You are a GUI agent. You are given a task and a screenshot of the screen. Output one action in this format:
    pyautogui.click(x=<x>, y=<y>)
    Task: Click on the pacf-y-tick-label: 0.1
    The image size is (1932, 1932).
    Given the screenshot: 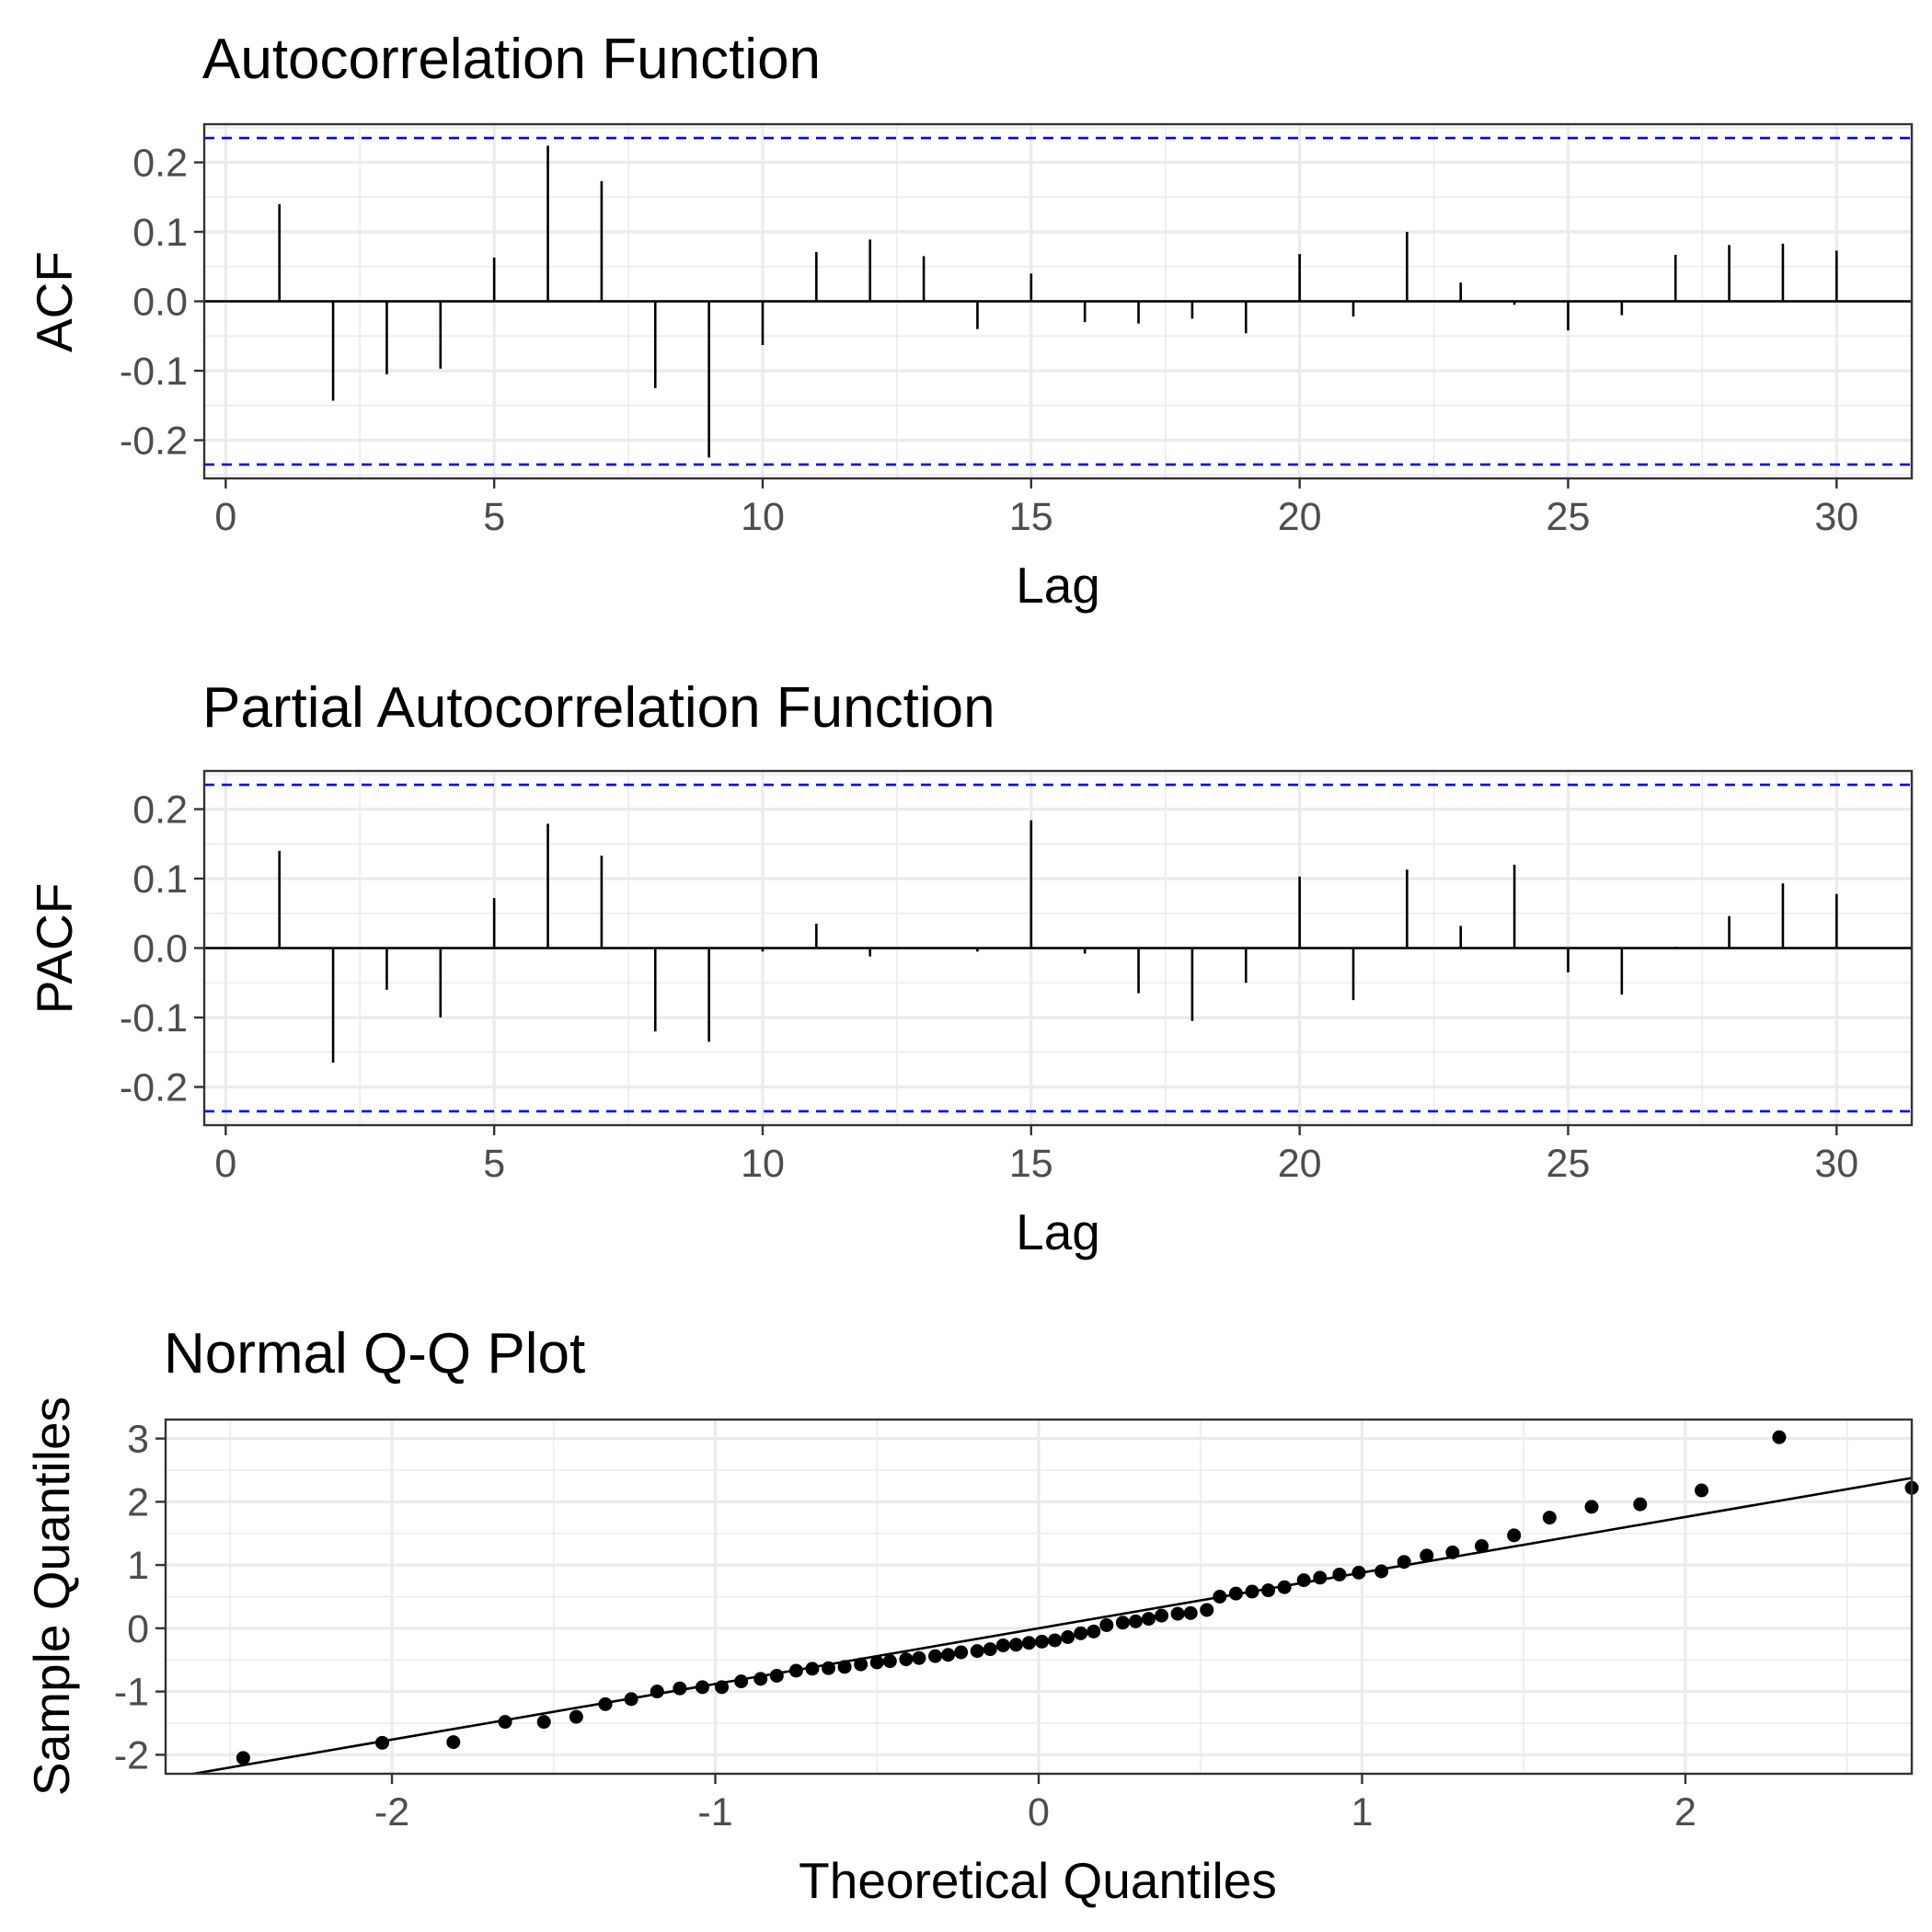 What is the action you would take?
    pyautogui.click(x=160, y=879)
    